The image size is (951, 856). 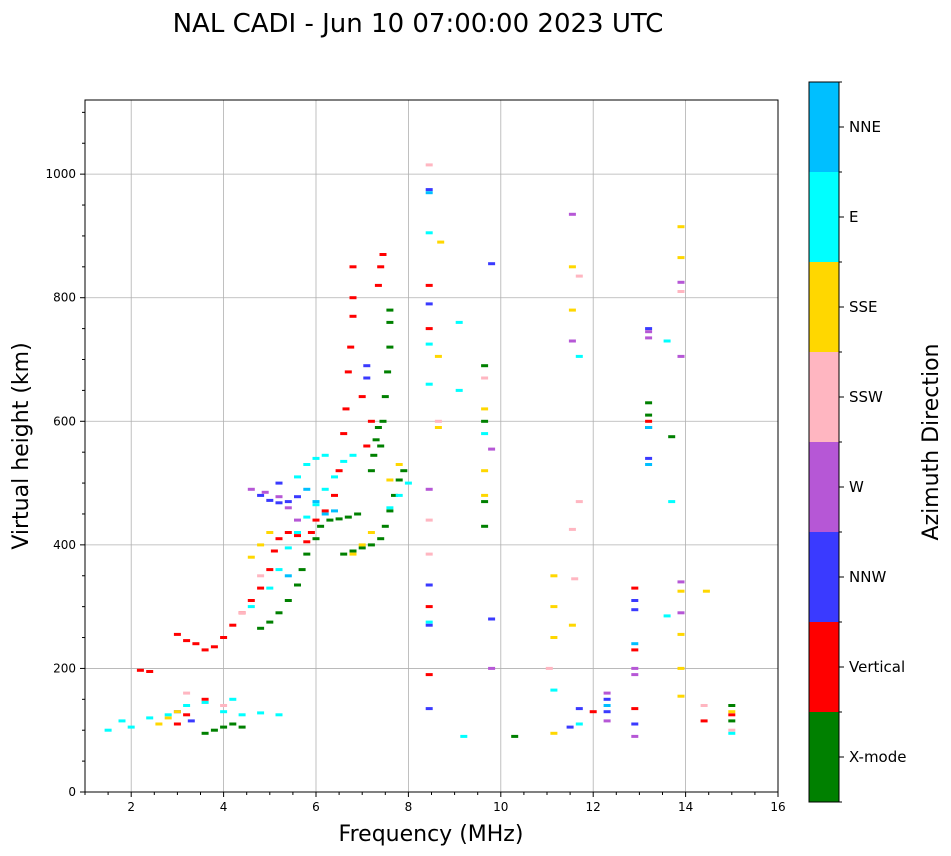 What do you see at coordinates (856, 487) in the screenshot?
I see `colorbar-tick-label: W` at bounding box center [856, 487].